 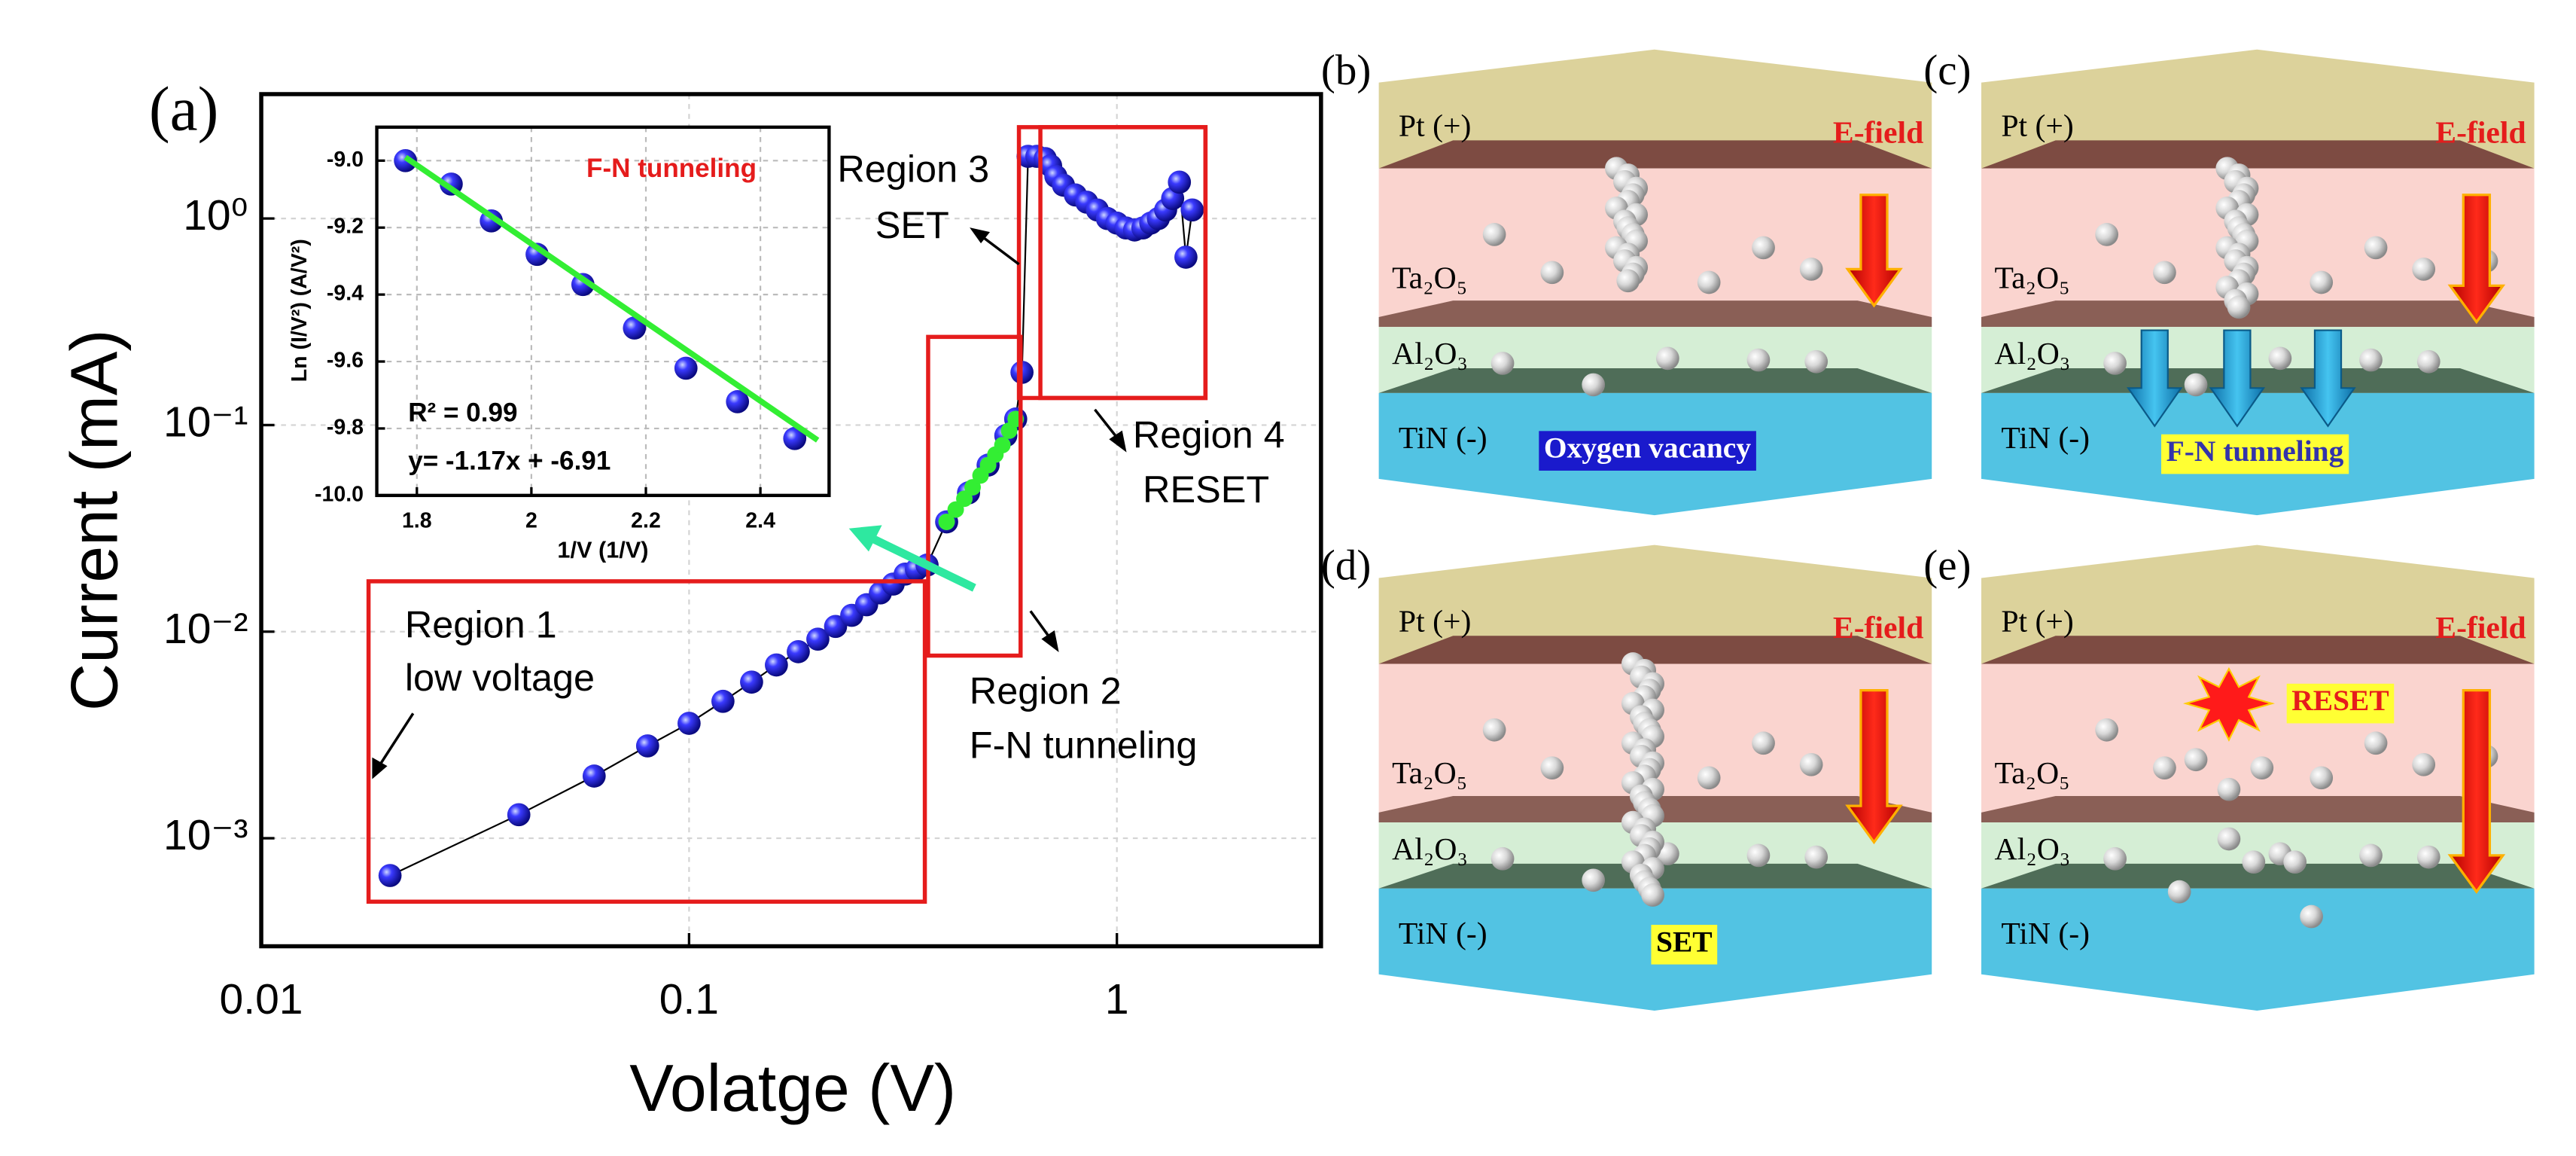 What do you see at coordinates (1209, 435) in the screenshot?
I see `annotation: Region 4` at bounding box center [1209, 435].